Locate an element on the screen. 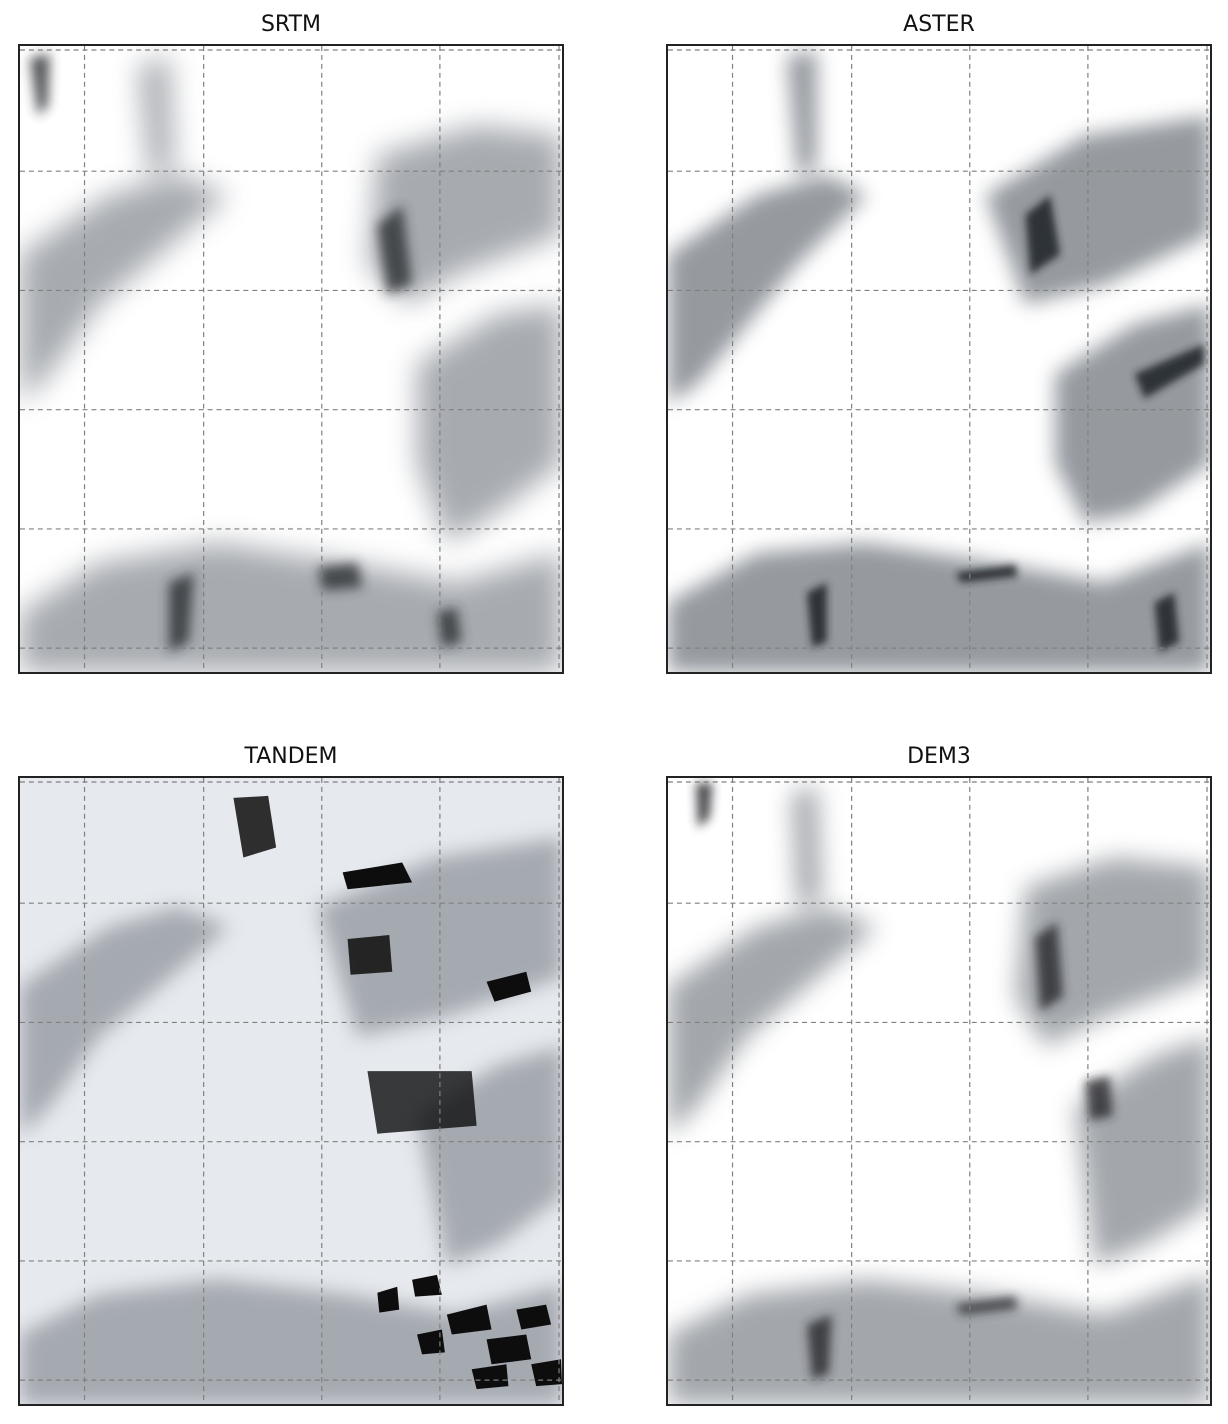  panel-title-srtm: SRTM is located at coordinates (291, 24).